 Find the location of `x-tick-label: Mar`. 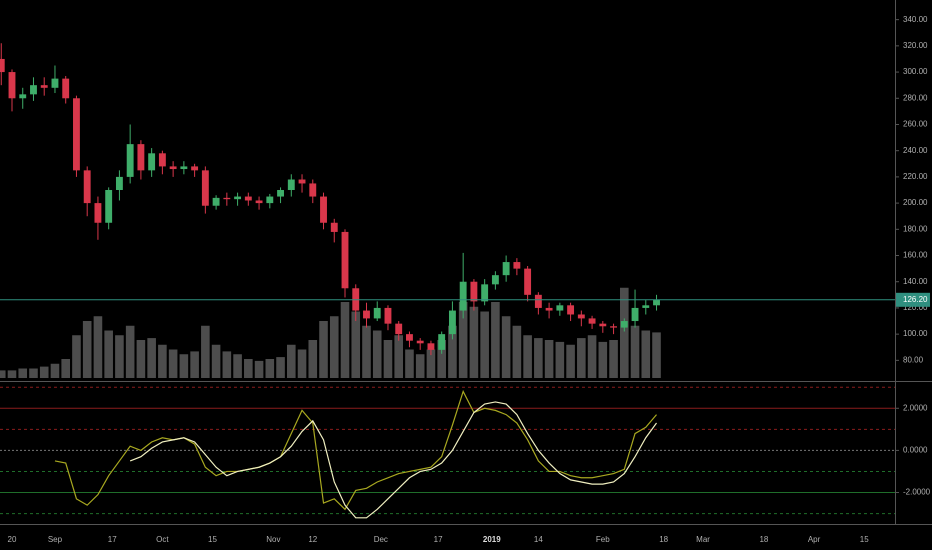

x-tick-label: Mar is located at coordinates (703, 539).